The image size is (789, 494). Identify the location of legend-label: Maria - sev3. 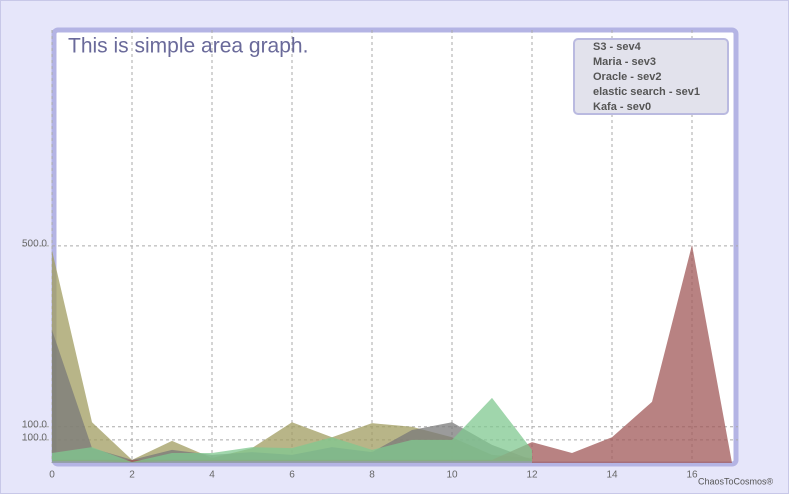
(624, 62).